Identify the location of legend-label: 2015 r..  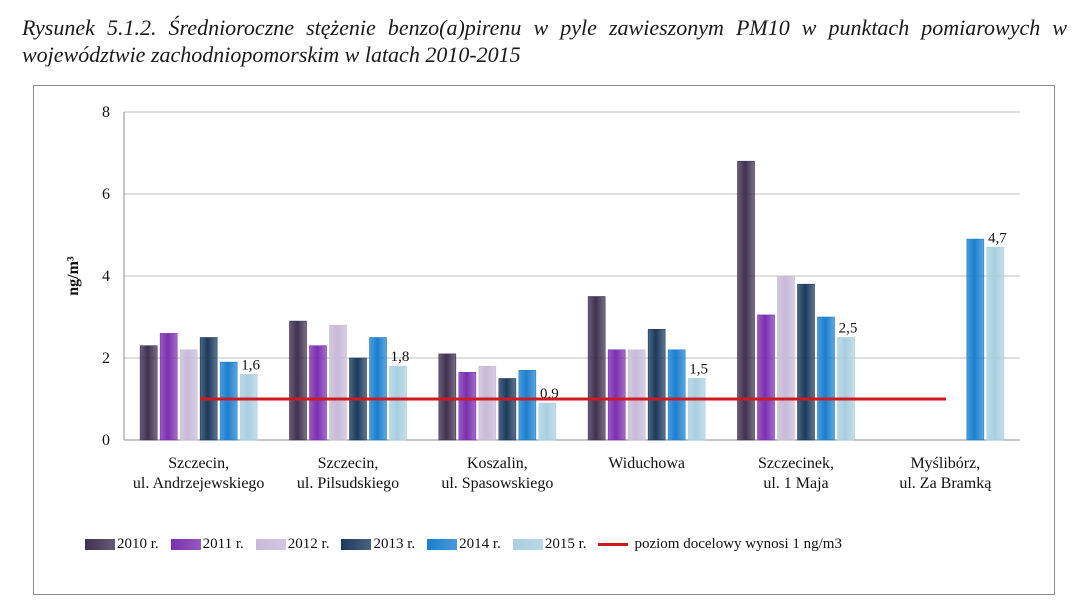
(565, 543).